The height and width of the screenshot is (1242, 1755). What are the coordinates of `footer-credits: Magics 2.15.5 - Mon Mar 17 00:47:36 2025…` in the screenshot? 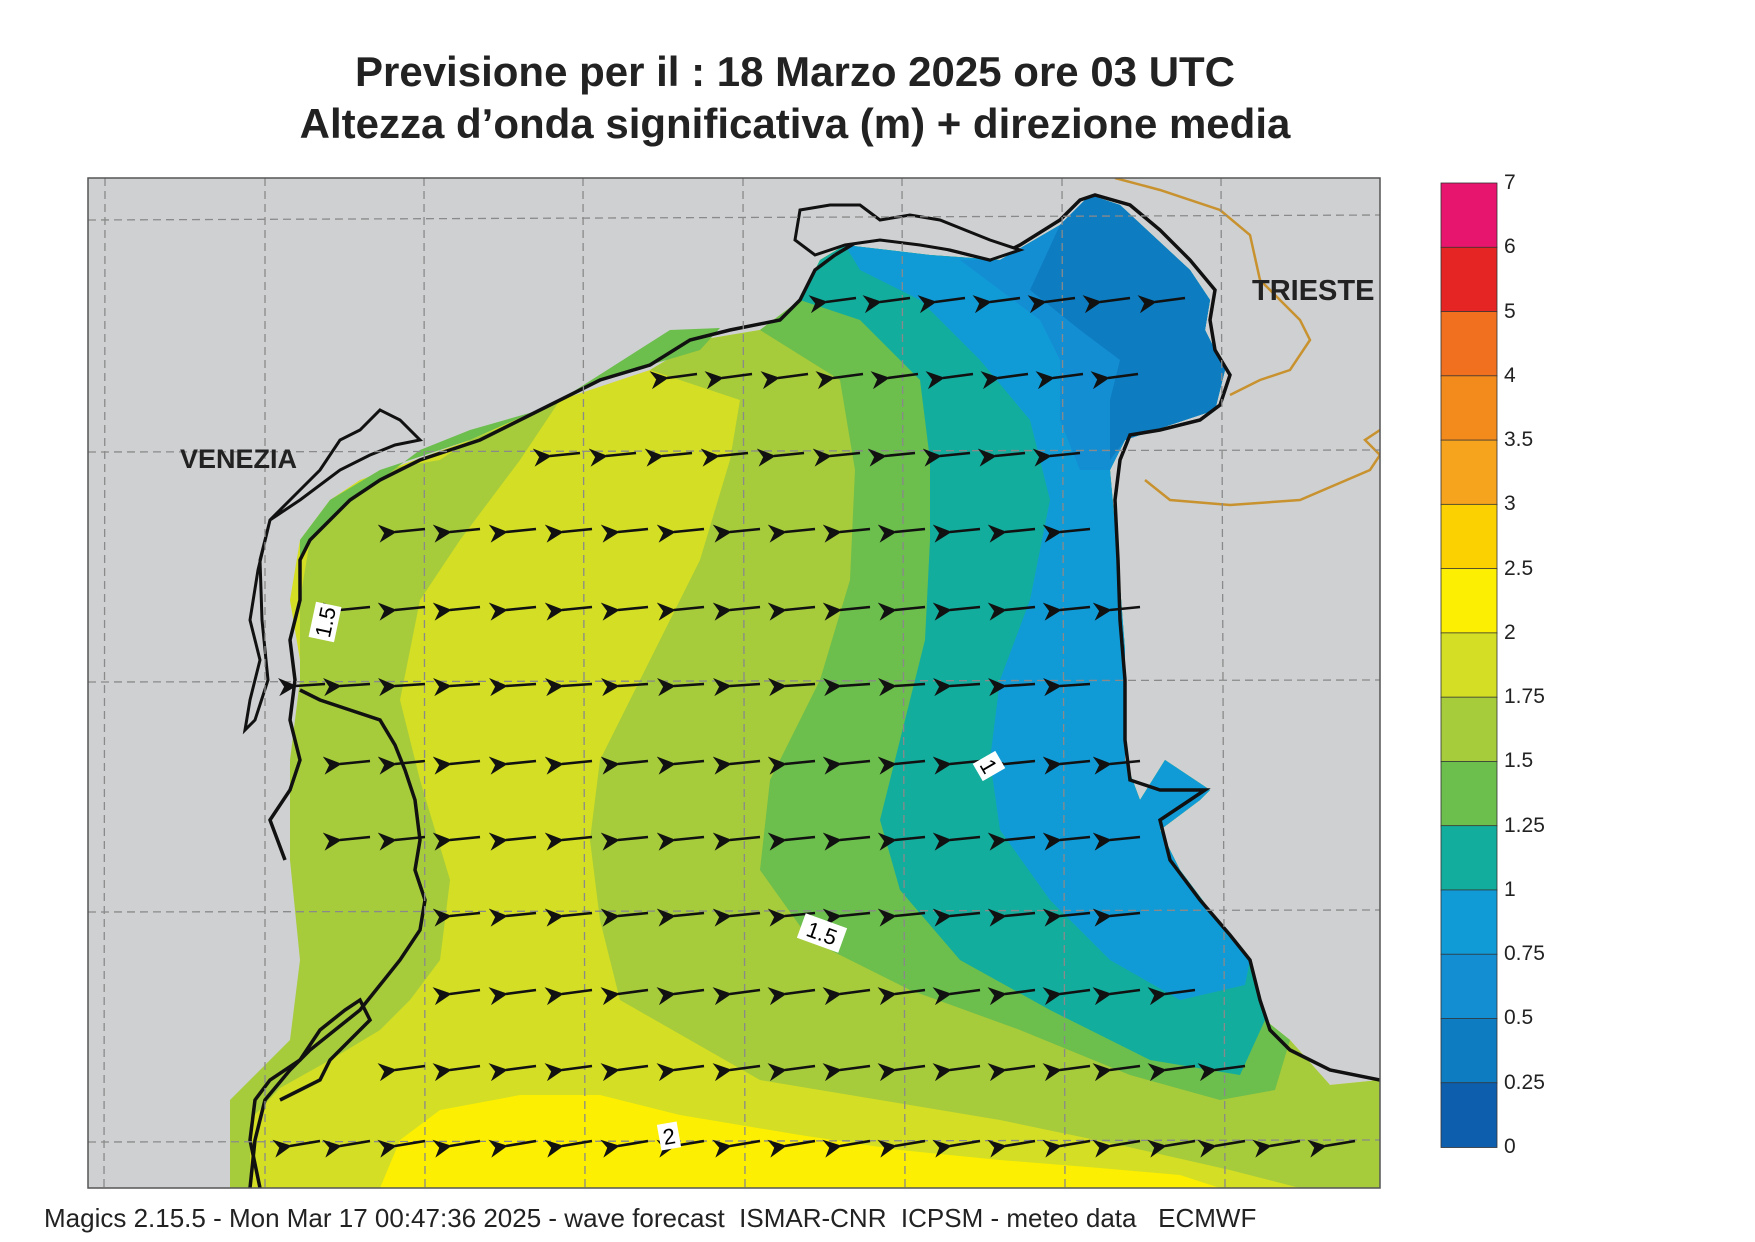 It's located at (650, 1218).